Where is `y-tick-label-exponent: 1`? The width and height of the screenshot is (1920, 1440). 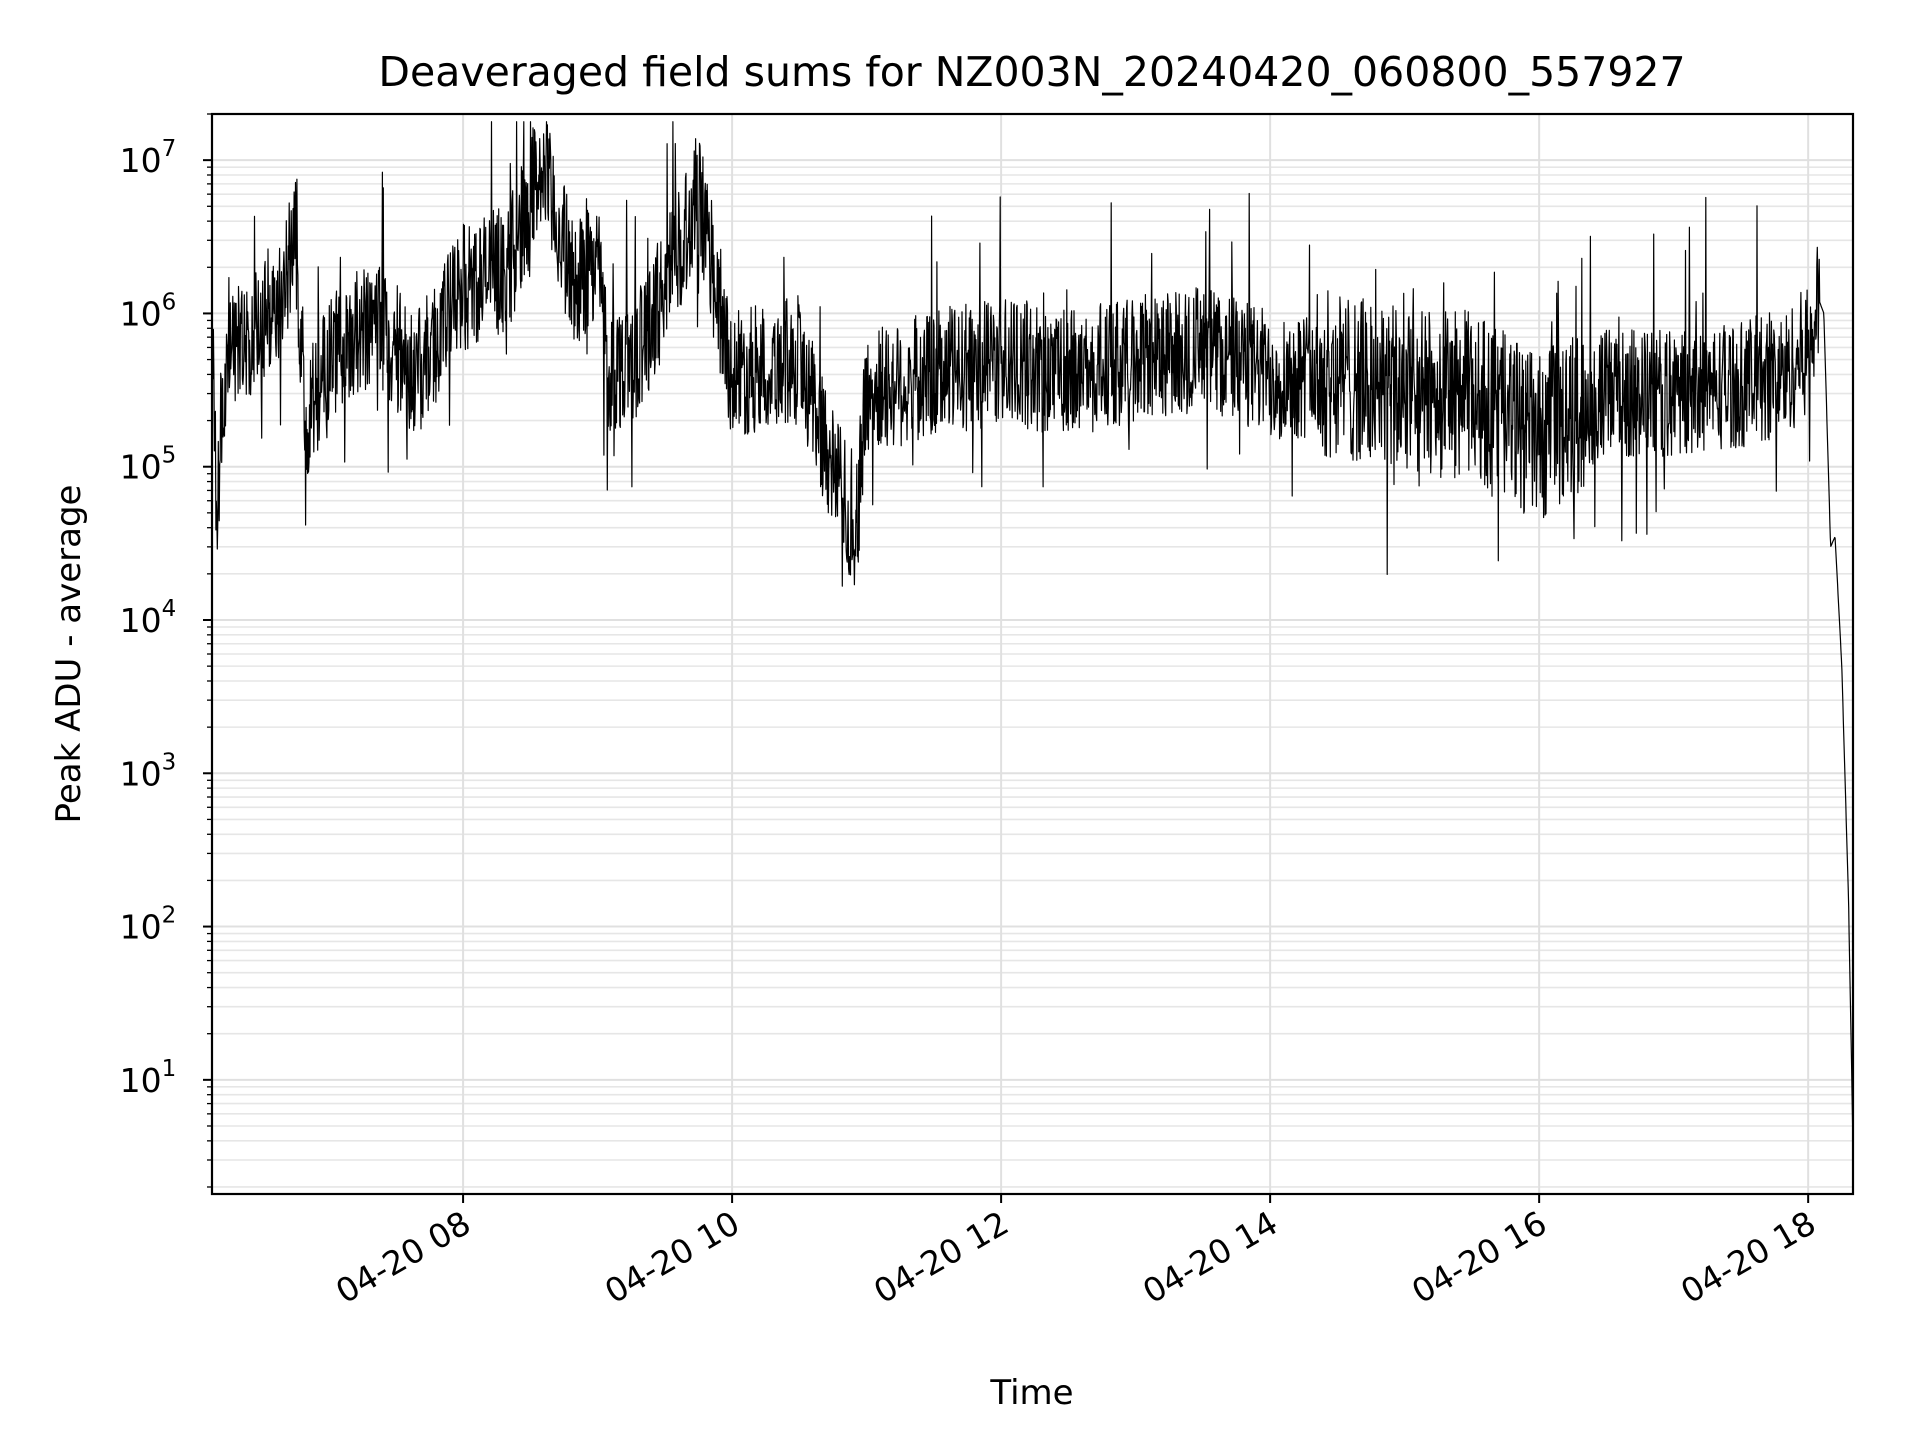
y-tick-label-exponent: 1 is located at coordinates (169, 1069).